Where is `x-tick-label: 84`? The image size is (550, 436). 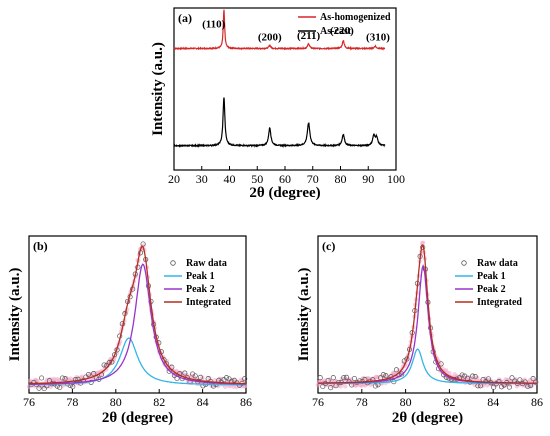 x-tick-label: 84 is located at coordinates (493, 402).